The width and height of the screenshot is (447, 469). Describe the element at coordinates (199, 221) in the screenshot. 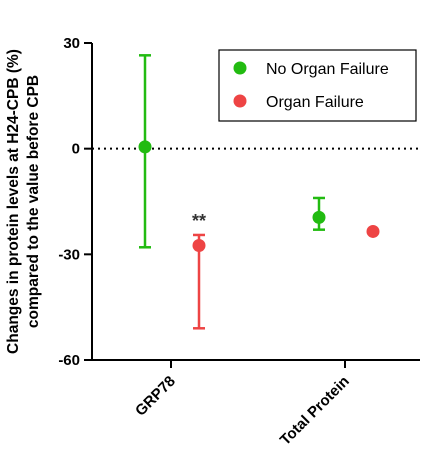

I see `significance-annotation: **` at that location.